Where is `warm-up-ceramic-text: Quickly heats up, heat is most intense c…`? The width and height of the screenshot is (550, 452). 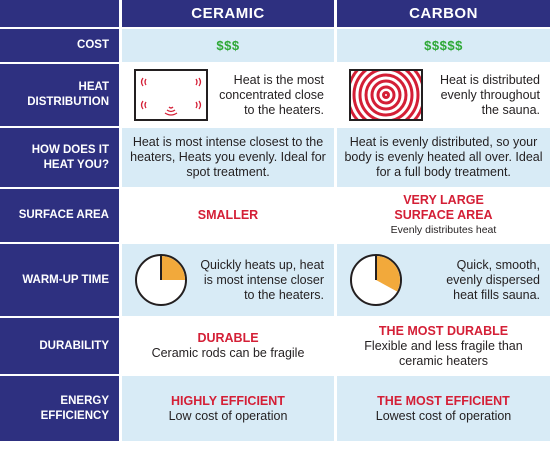 warm-up-ceramic-text: Quickly heats up, heat is most intense c… is located at coordinates (262, 279).